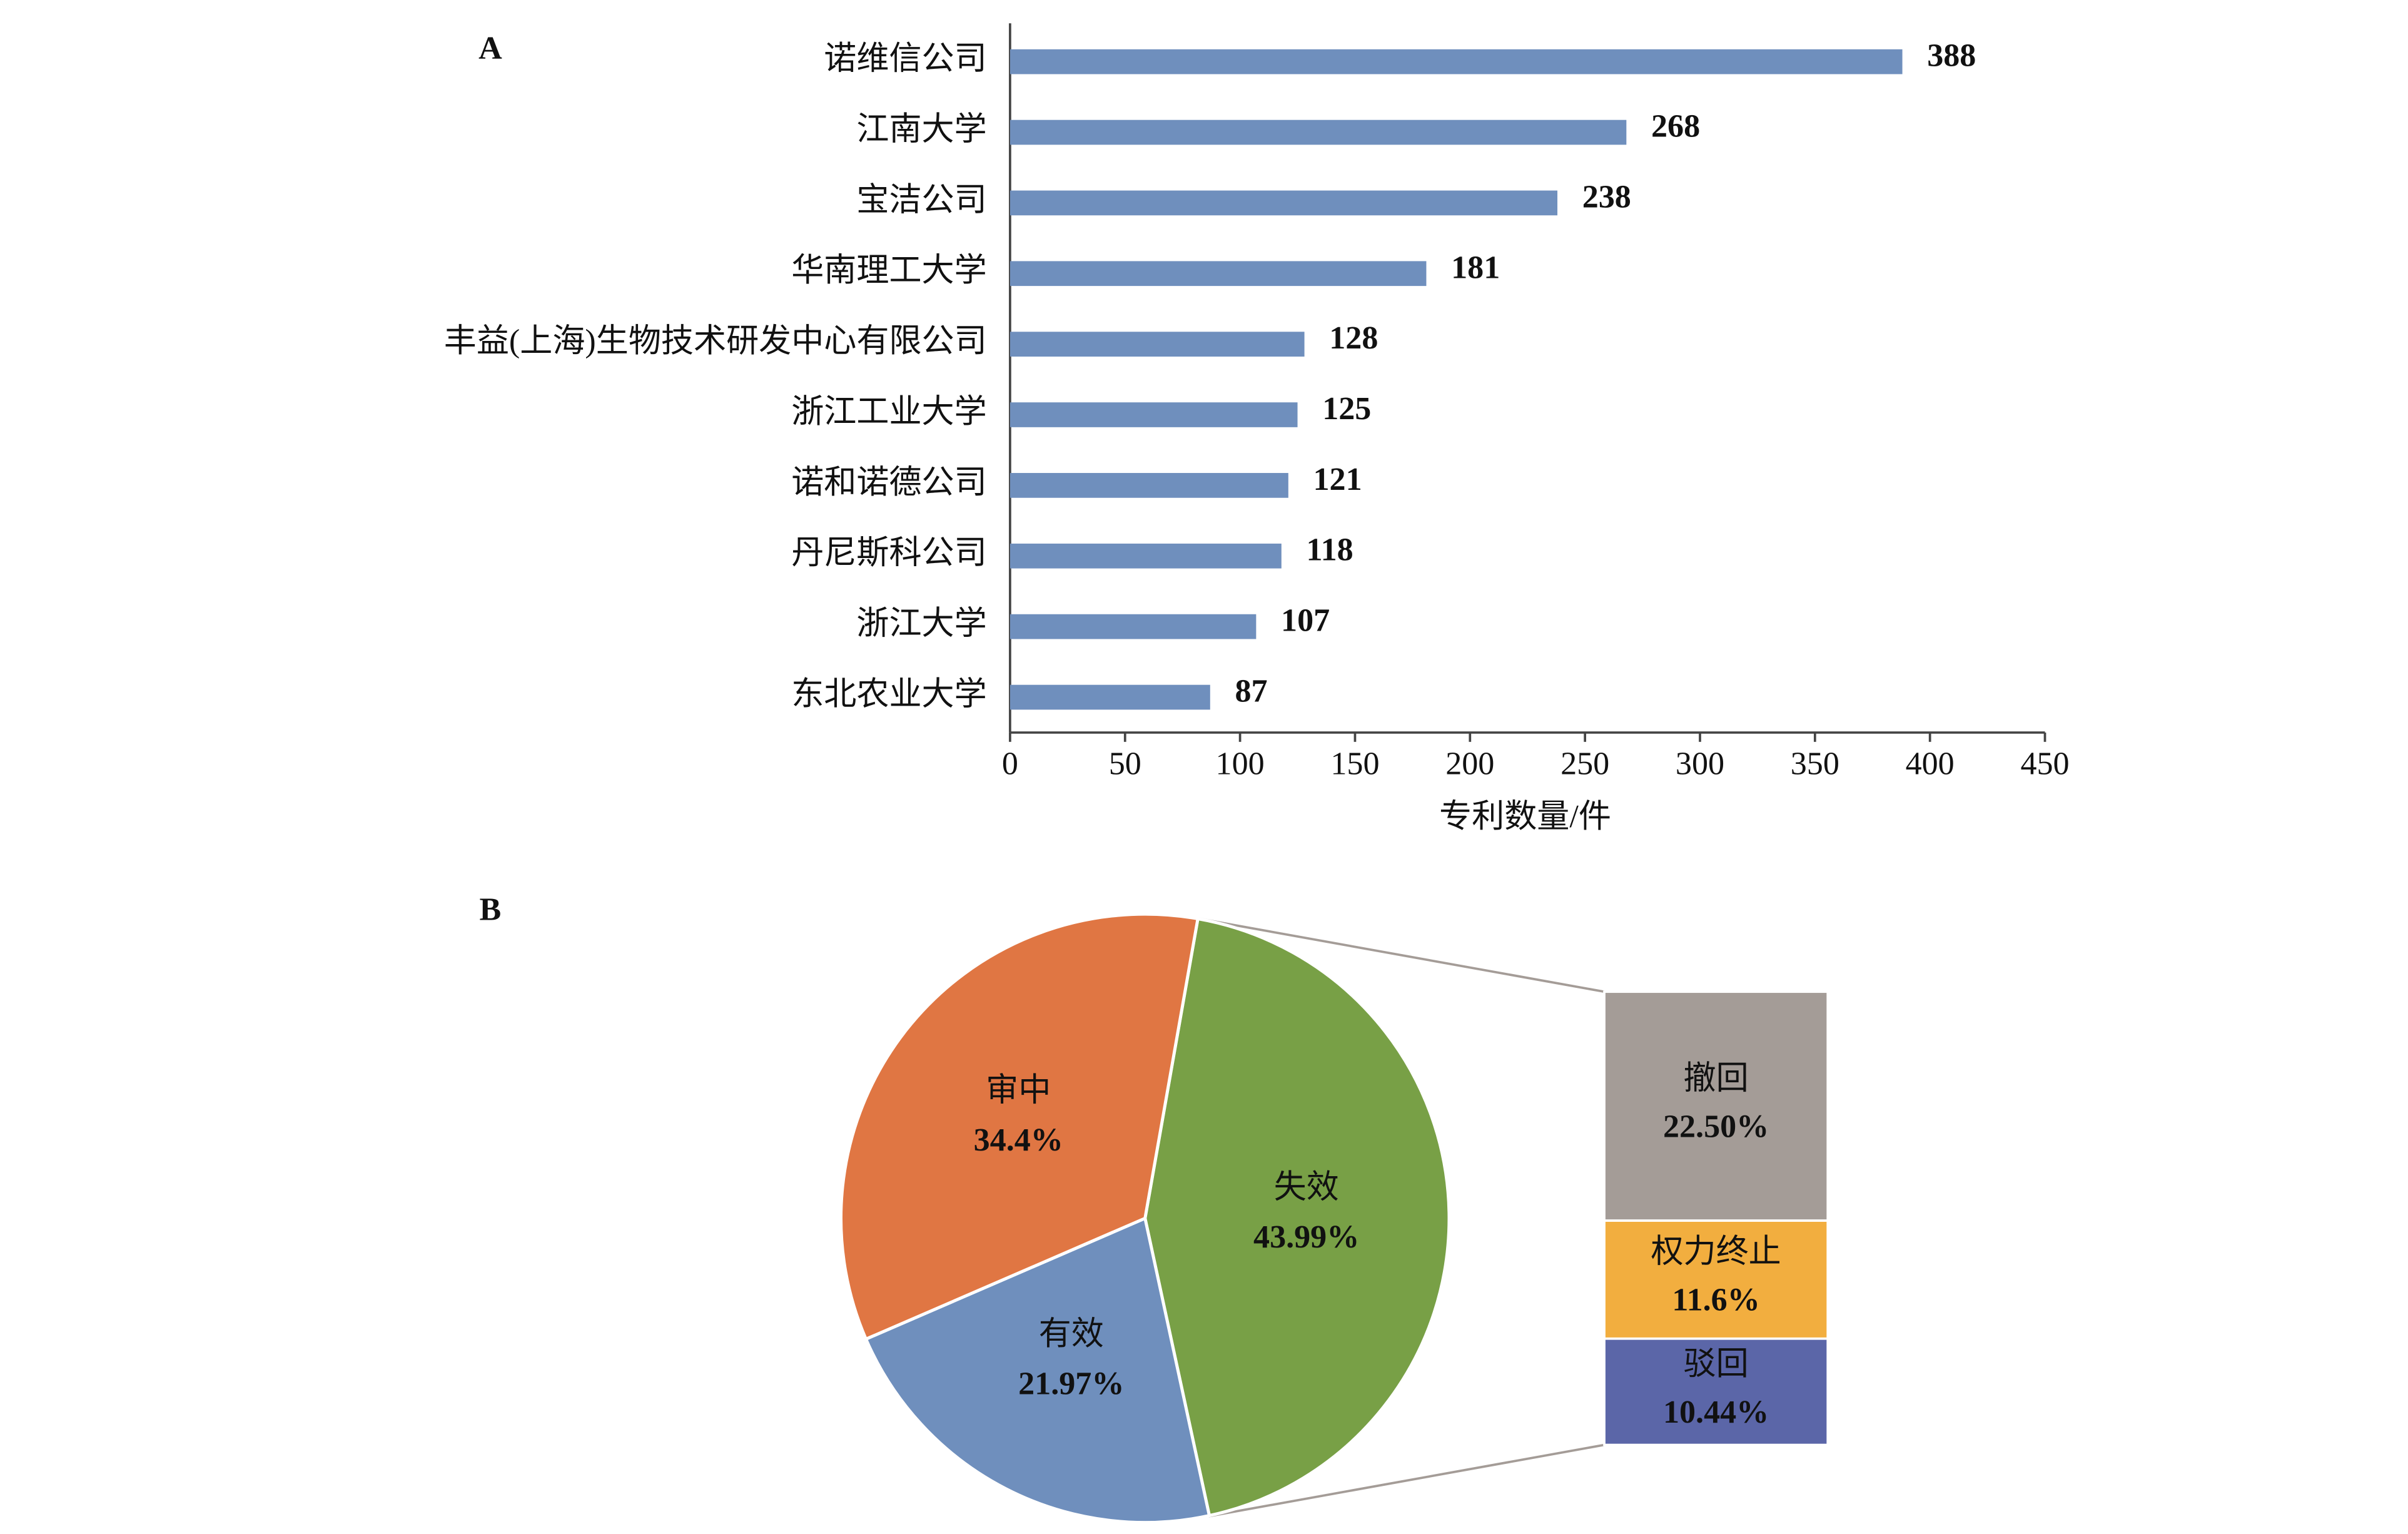  Describe the element at coordinates (1346, 409) in the screenshot. I see `value-label: 125` at that location.